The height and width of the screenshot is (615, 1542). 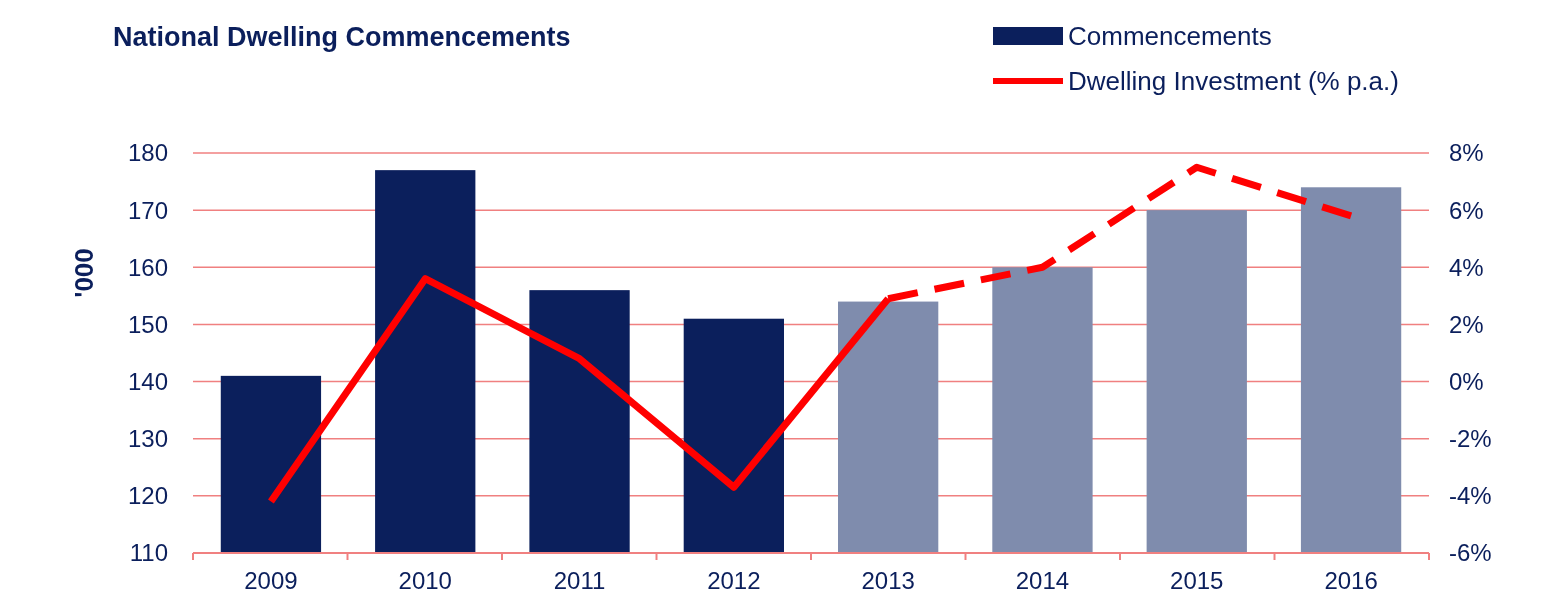 I want to click on y-tick-label: 170, so click(x=147, y=210).